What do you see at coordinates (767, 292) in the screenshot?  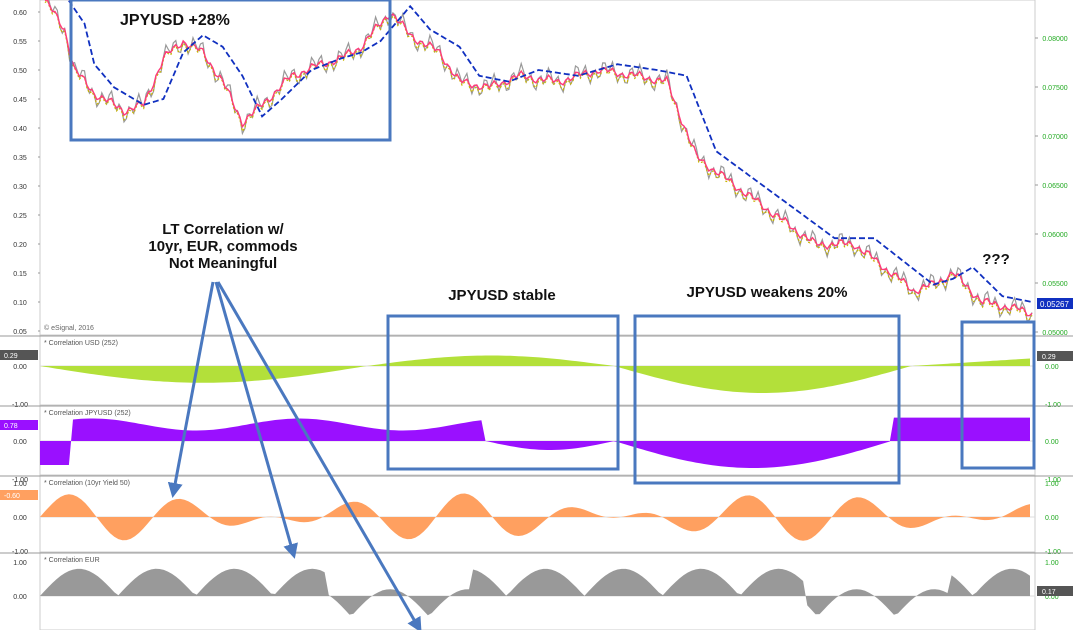 I see `annotation-weakens: JPYUSD weakens 20%` at bounding box center [767, 292].